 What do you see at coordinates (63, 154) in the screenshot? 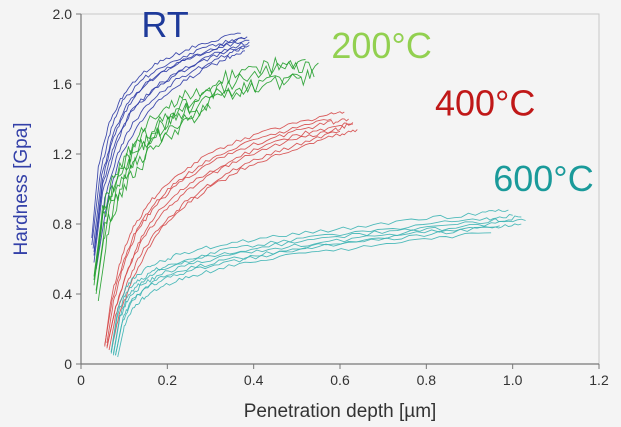
I see `y-tick-label: 1.2` at bounding box center [63, 154].